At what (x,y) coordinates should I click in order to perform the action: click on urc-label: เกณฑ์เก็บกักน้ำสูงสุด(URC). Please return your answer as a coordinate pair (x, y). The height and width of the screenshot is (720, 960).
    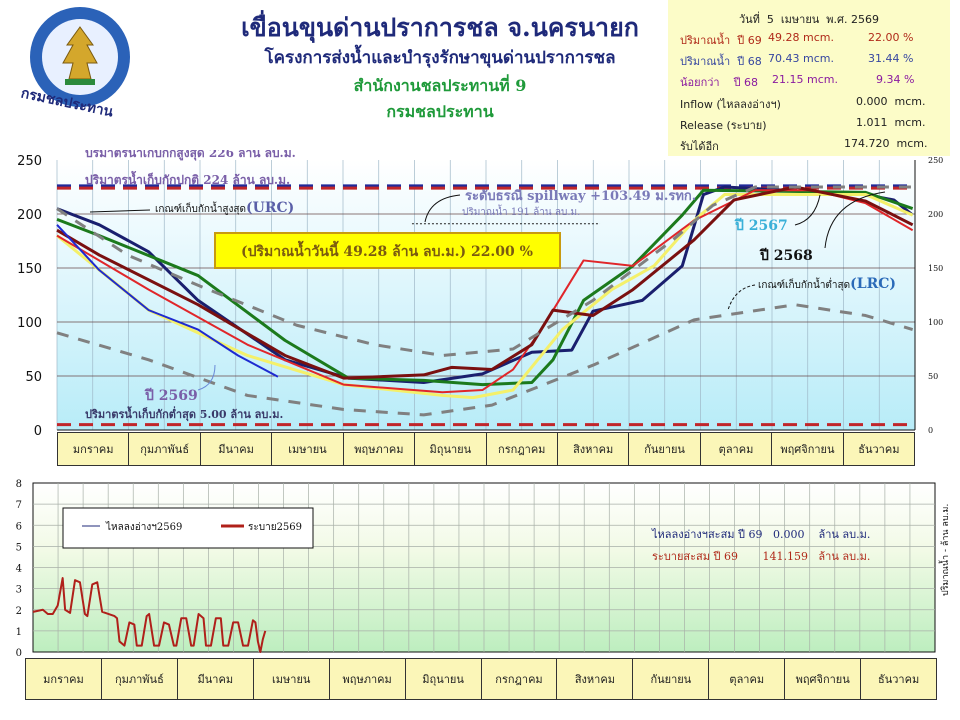
    Looking at the image, I should click on (224, 208).